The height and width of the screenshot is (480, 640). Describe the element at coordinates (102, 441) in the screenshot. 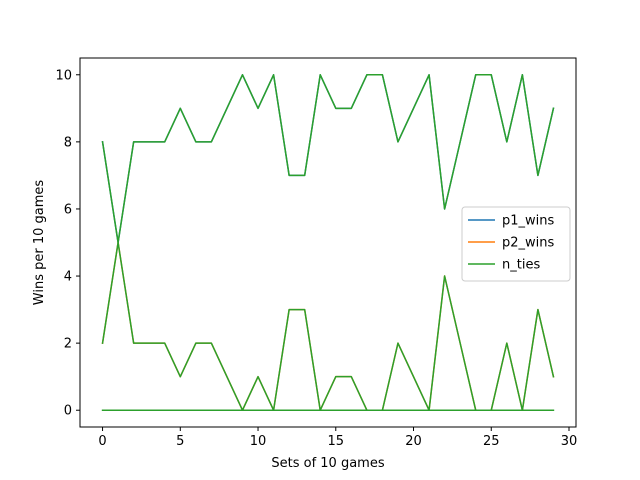

I see `x-tick-label: 0` at that location.